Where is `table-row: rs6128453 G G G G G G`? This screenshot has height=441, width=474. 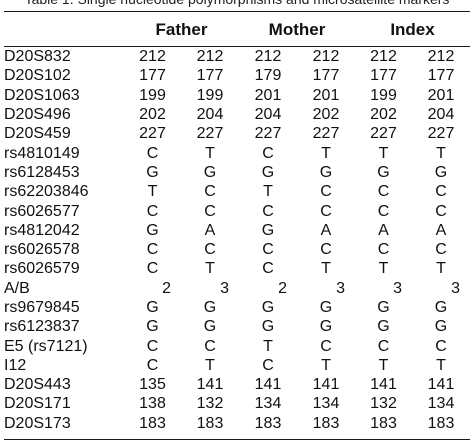
table-row: rs6128453 G G G G G G is located at coordinates (237, 172).